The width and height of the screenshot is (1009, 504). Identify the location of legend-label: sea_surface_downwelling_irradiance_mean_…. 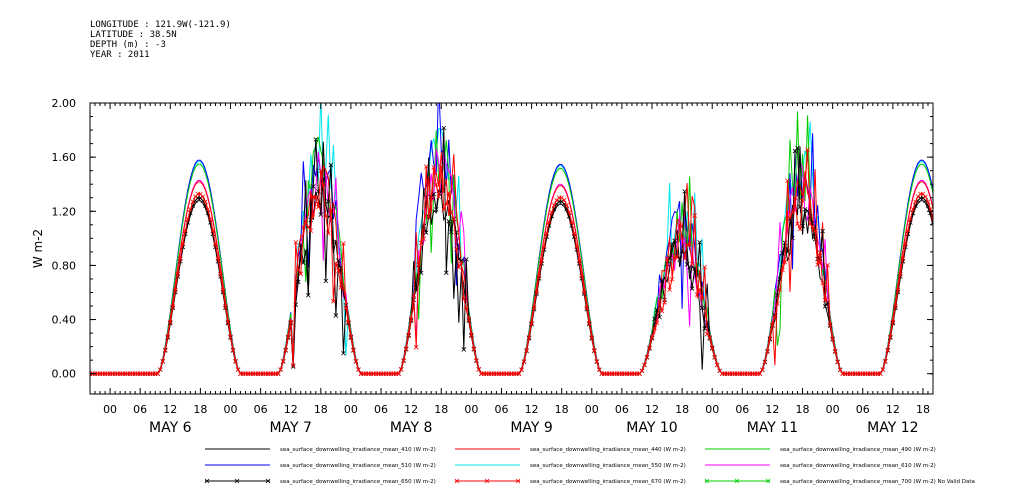
(358, 450).